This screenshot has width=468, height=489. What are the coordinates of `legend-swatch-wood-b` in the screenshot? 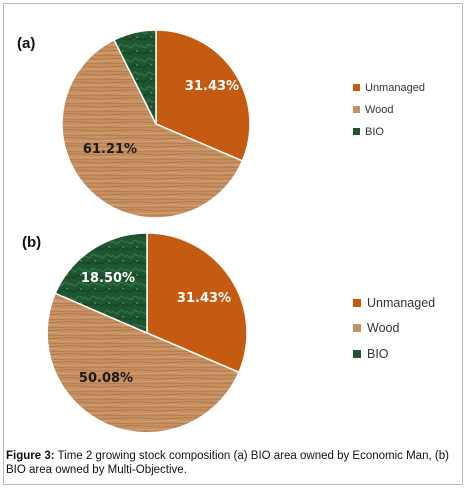 It's located at (357, 328).